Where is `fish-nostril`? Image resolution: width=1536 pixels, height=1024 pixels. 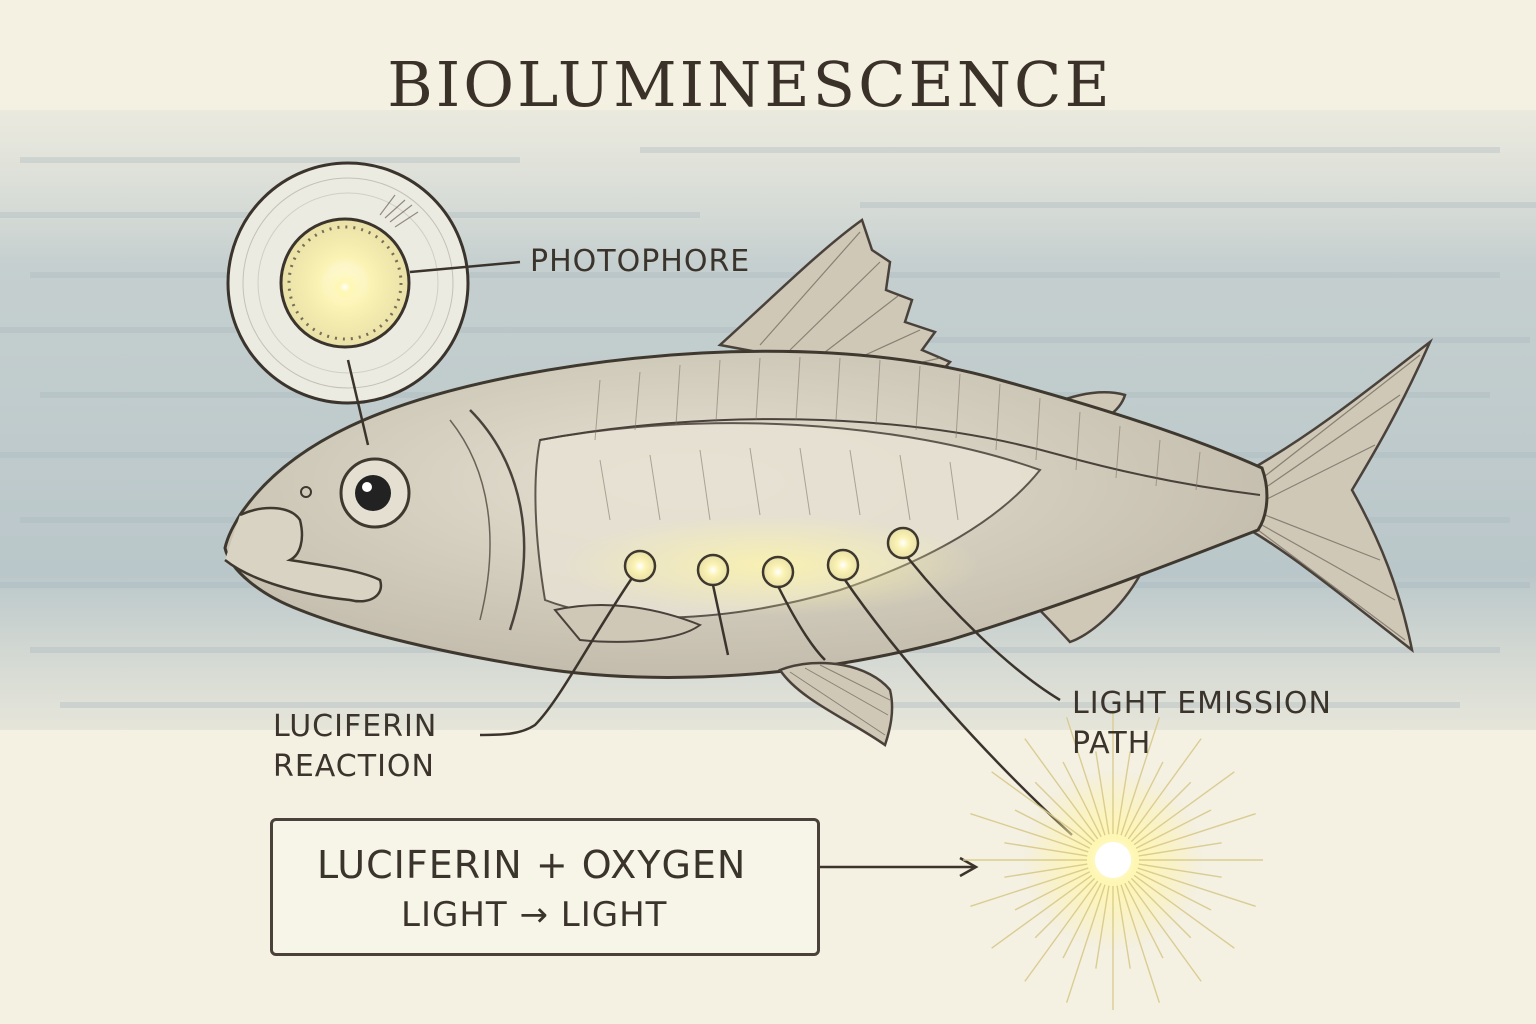 fish-nostril is located at coordinates (306, 492).